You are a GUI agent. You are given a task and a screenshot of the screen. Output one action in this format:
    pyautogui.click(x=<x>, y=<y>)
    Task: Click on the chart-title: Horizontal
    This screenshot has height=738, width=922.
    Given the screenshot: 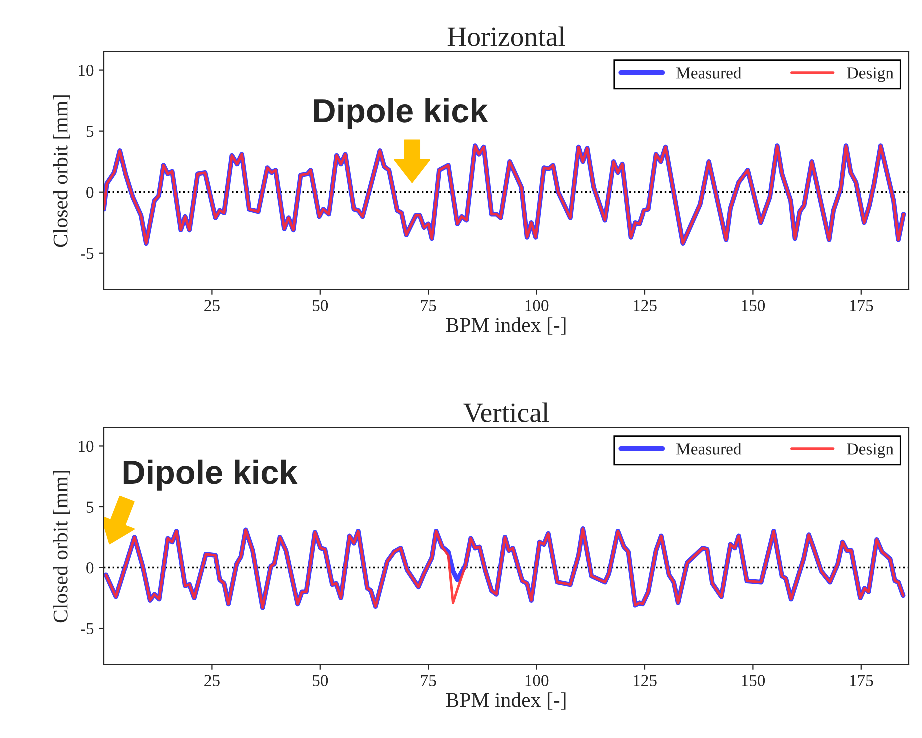 What is the action you would take?
    pyautogui.click(x=507, y=36)
    